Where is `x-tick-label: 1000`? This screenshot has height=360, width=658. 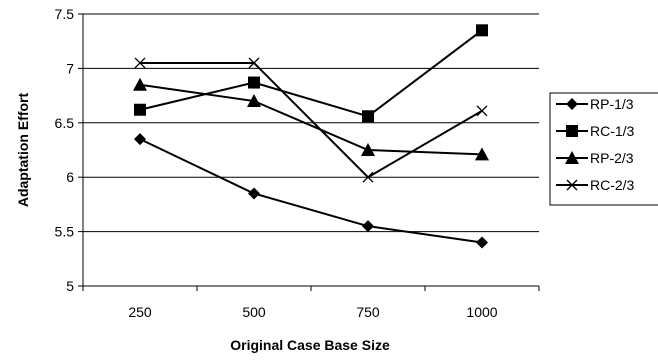 x-tick-label: 1000 is located at coordinates (481, 312).